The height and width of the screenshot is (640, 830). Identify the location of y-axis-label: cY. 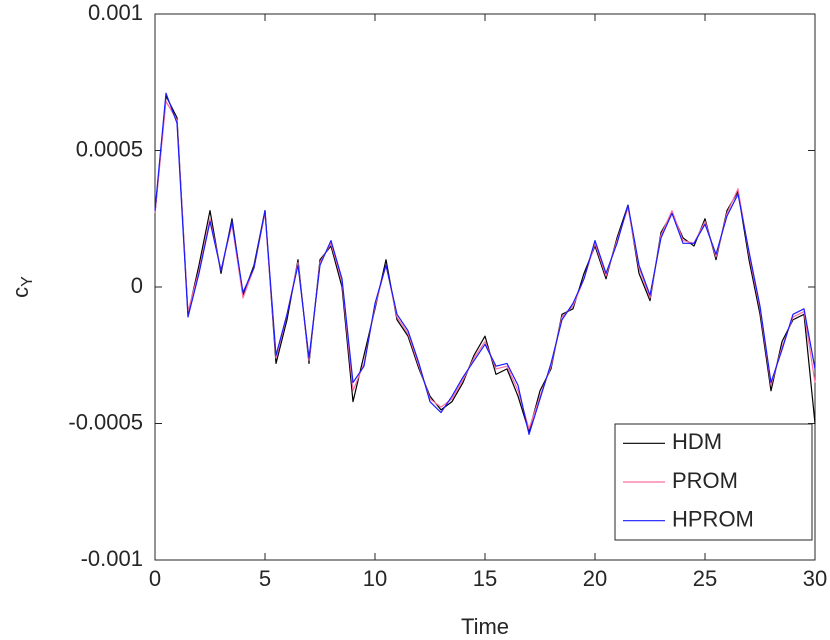
(22, 287).